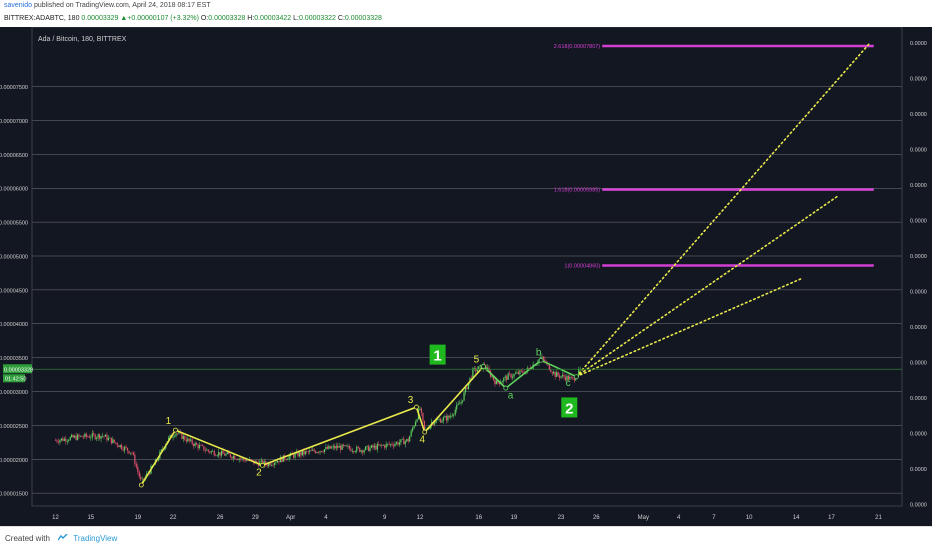 Image resolution: width=932 pixels, height=551 pixels. I want to click on x-tick-label: 10, so click(749, 518).